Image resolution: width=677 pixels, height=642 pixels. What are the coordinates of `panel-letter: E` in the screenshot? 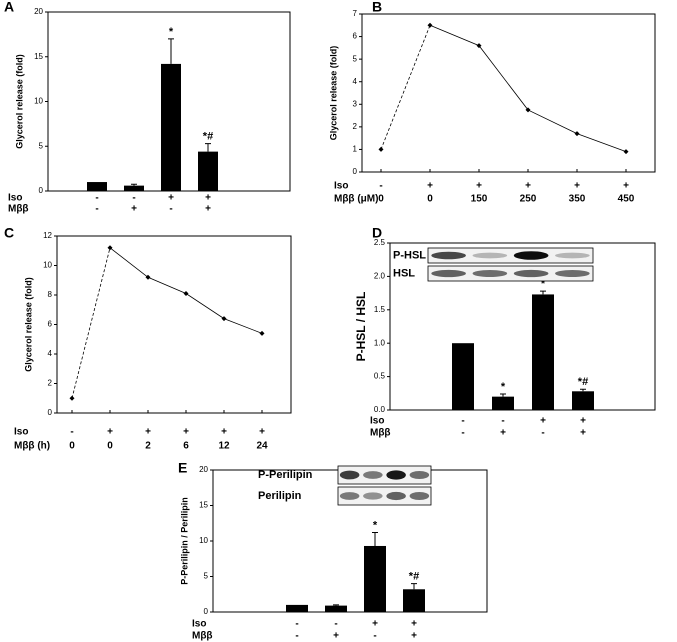 It's located at (182, 468).